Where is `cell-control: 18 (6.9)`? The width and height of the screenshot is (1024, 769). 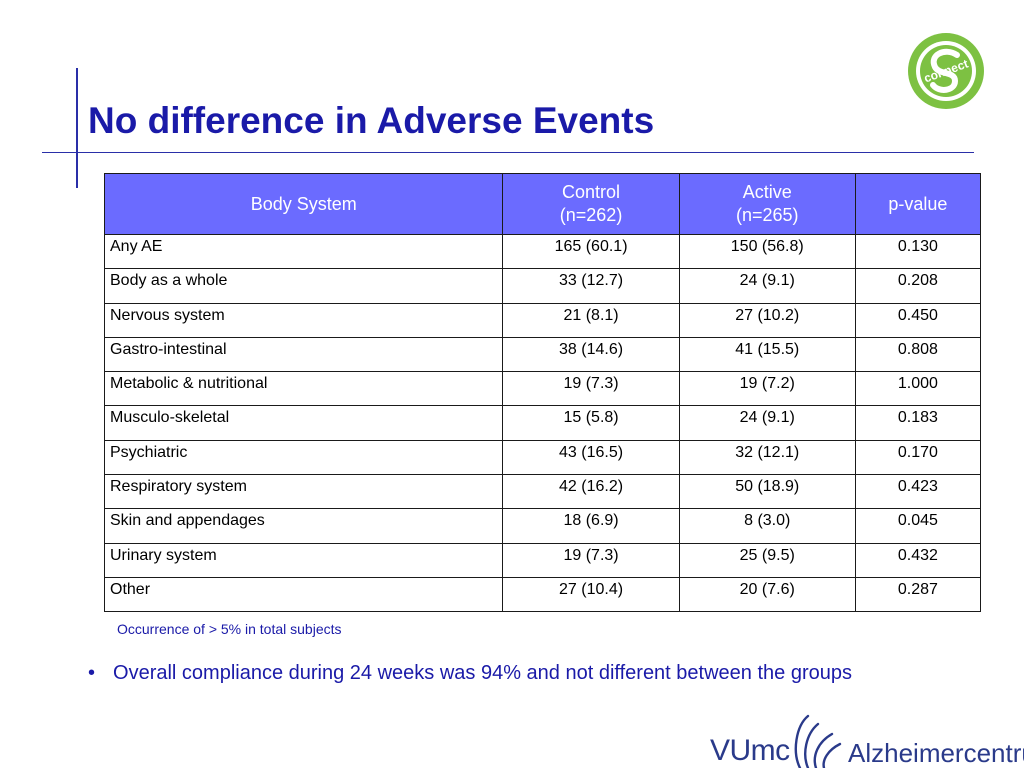 cell-control: 18 (6.9) is located at coordinates (591, 526).